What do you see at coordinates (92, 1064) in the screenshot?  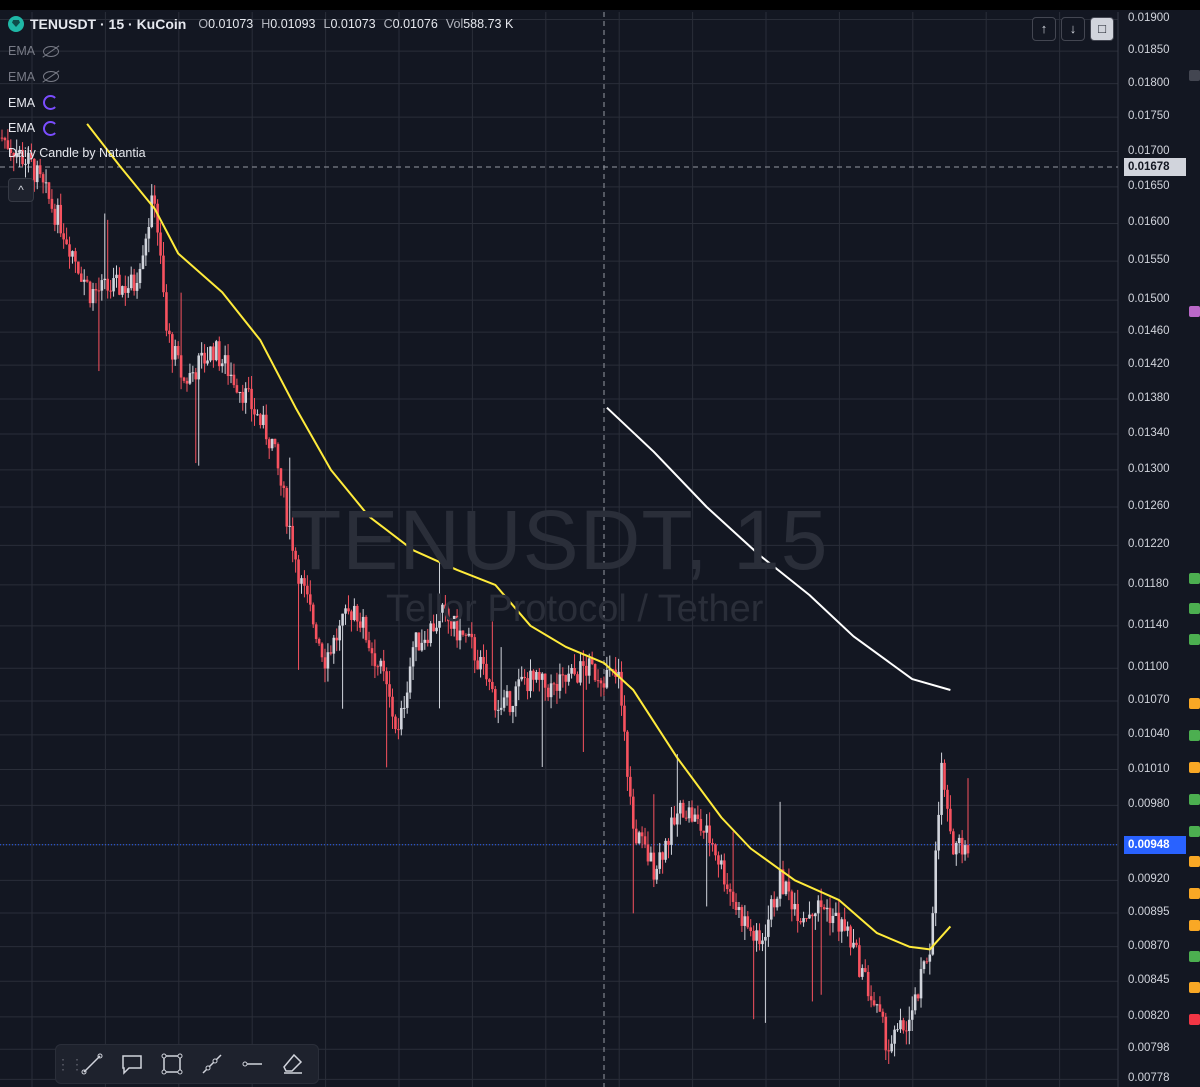 I see `trend-line-tool-icon` at bounding box center [92, 1064].